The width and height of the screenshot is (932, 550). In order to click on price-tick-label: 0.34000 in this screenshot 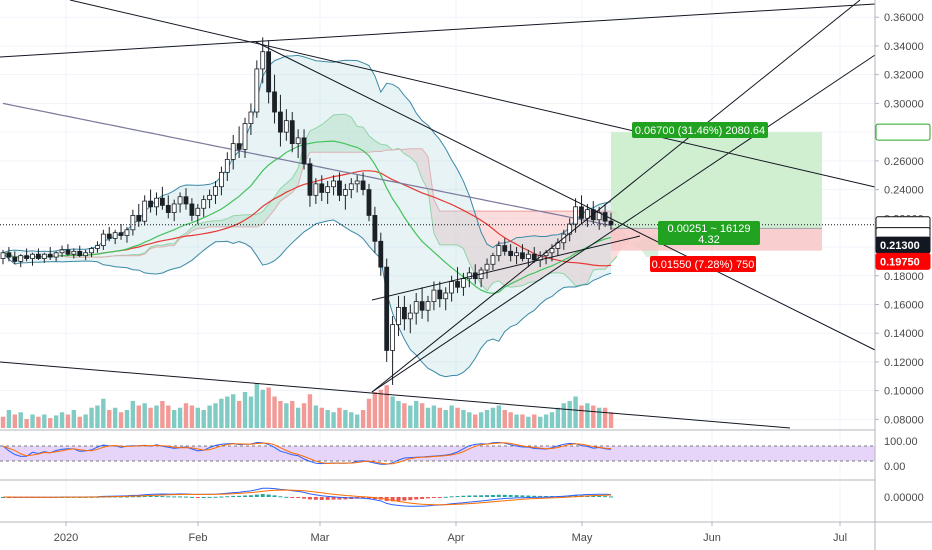, I will do `click(904, 47)`.